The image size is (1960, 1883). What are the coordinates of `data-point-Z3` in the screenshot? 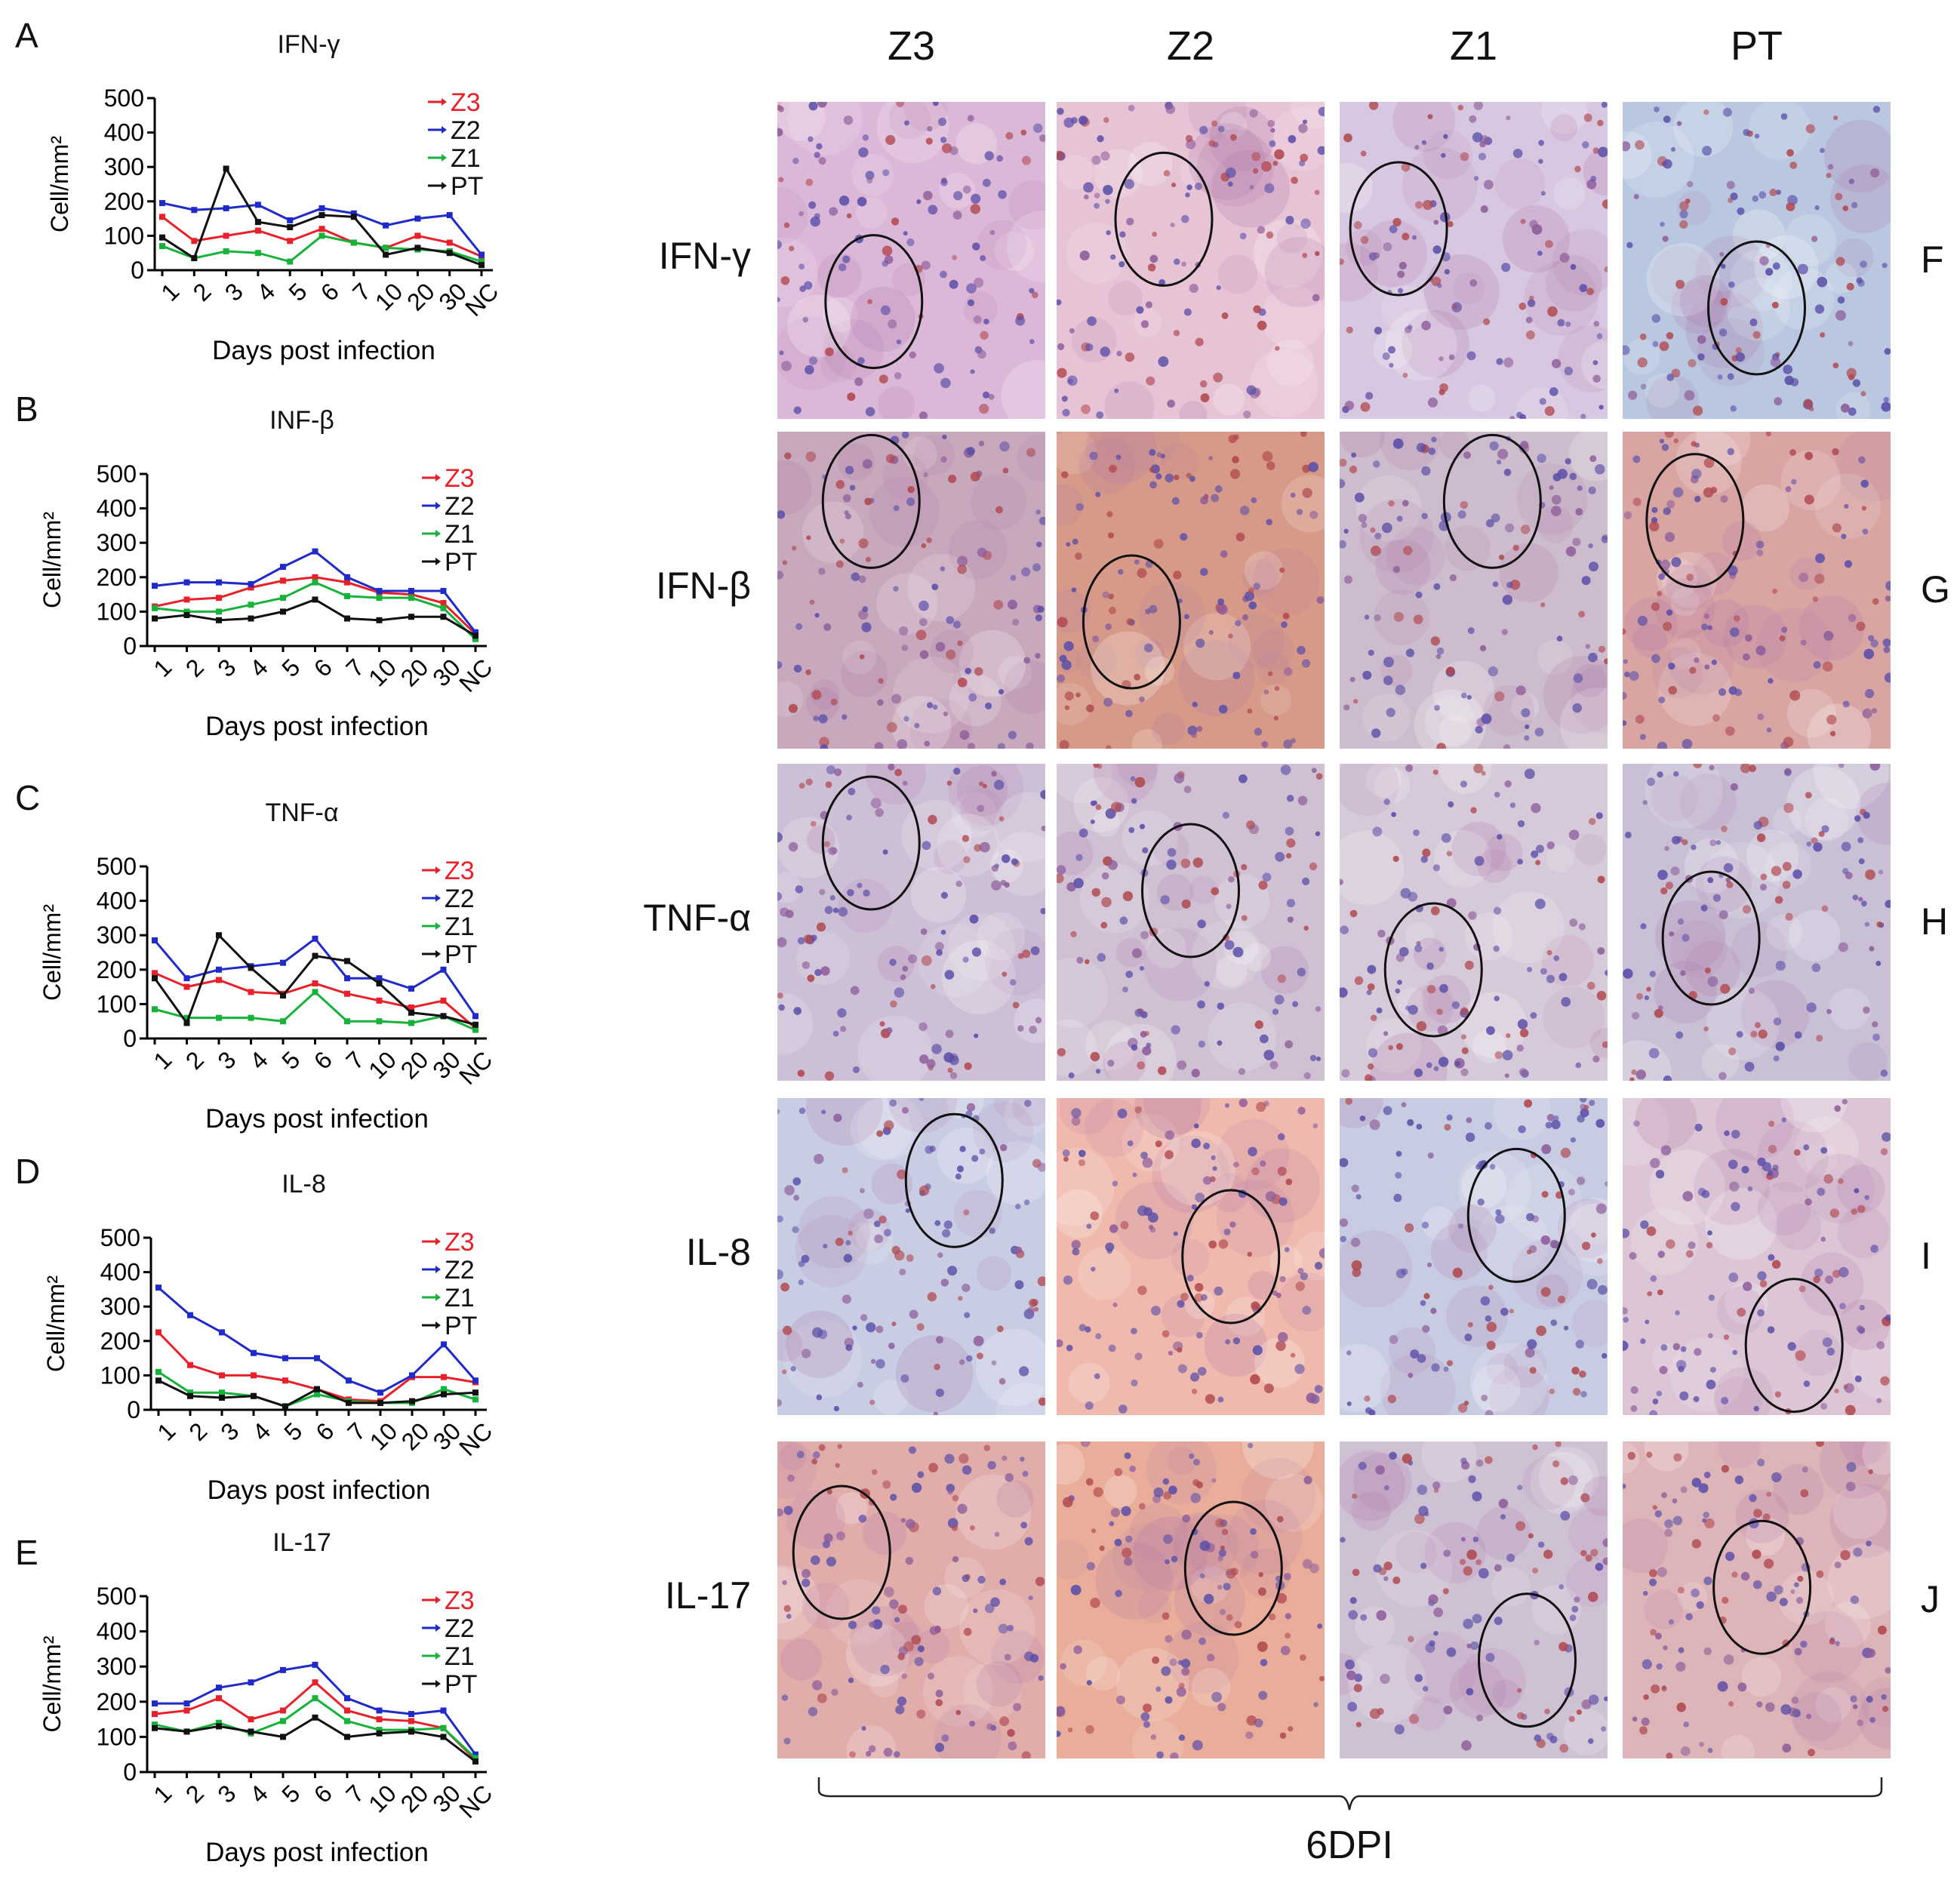 It's located at (219, 598).